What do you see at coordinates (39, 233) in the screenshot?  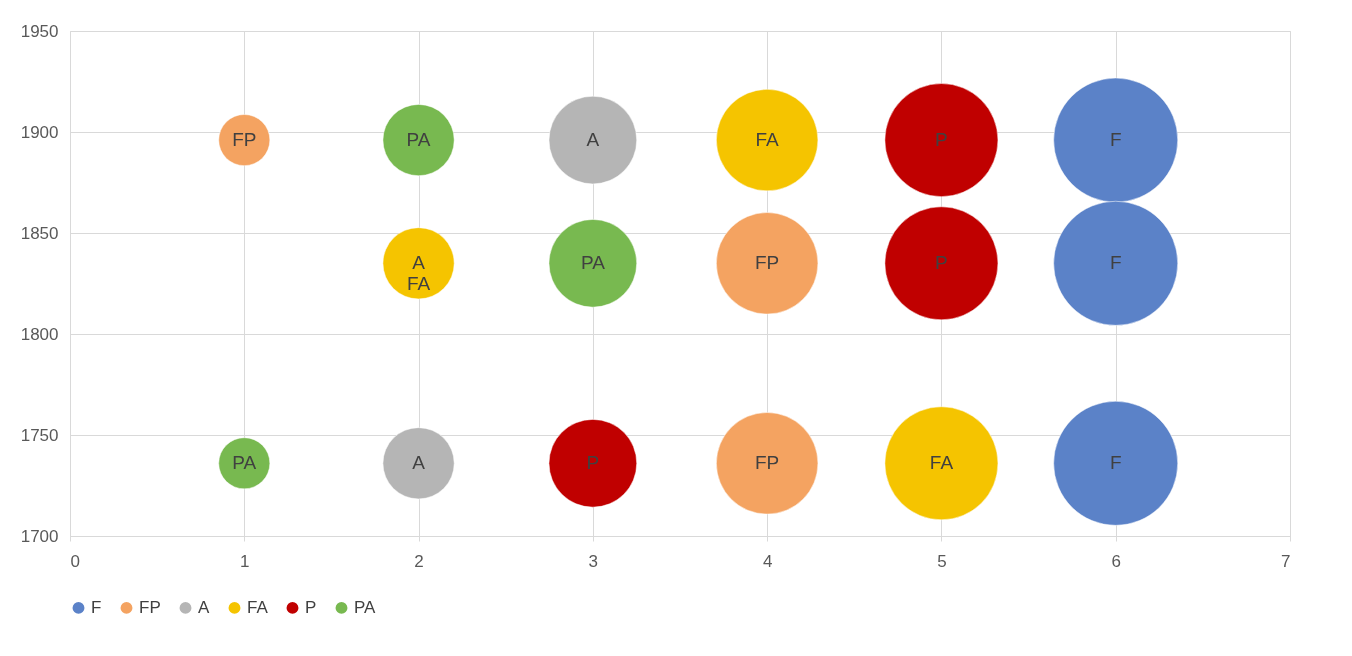 I see `y-tick-label: 1850` at bounding box center [39, 233].